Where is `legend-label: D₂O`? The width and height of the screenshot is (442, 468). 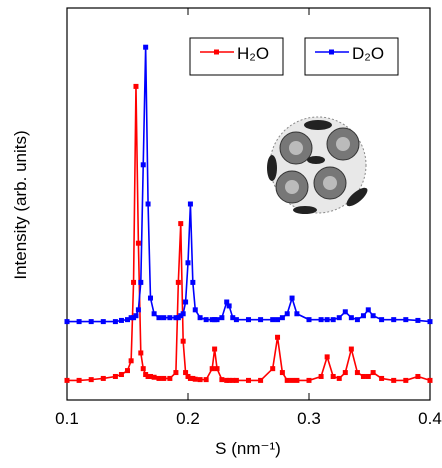
legend-label: D₂O is located at coordinates (368, 53).